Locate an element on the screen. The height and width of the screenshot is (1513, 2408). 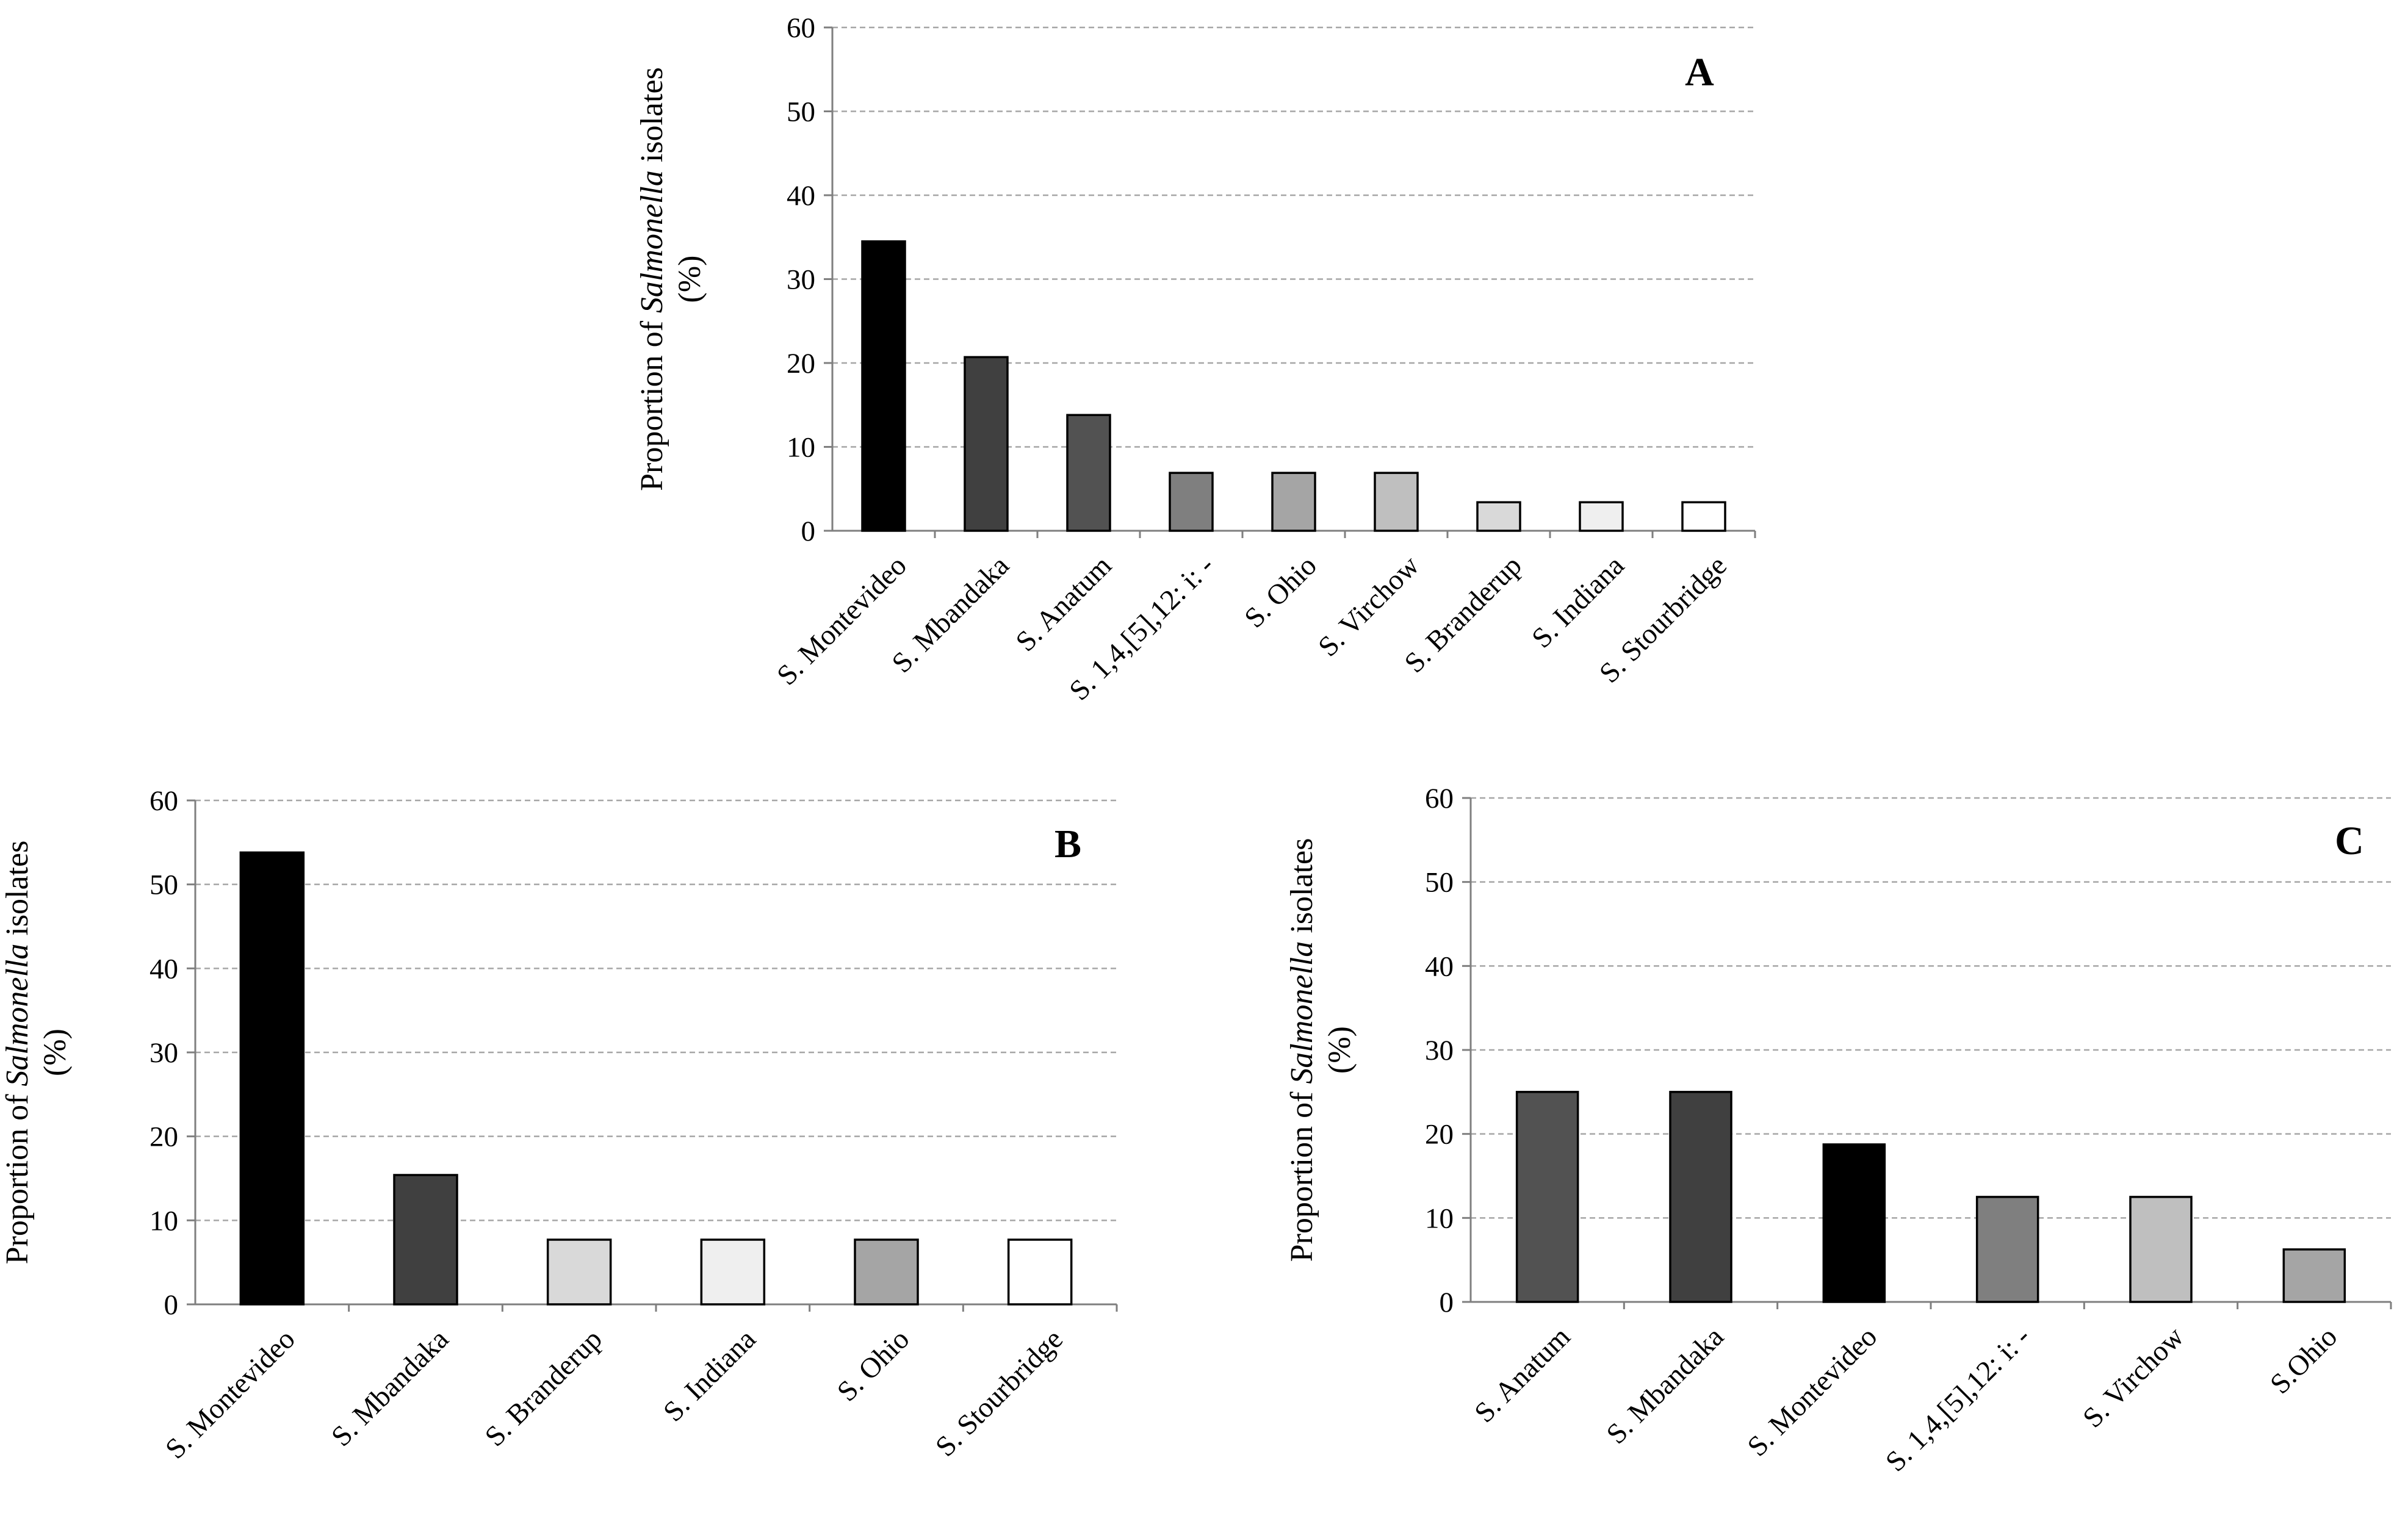
x-category-label: S. Branderup is located at coordinates (543, 1388).